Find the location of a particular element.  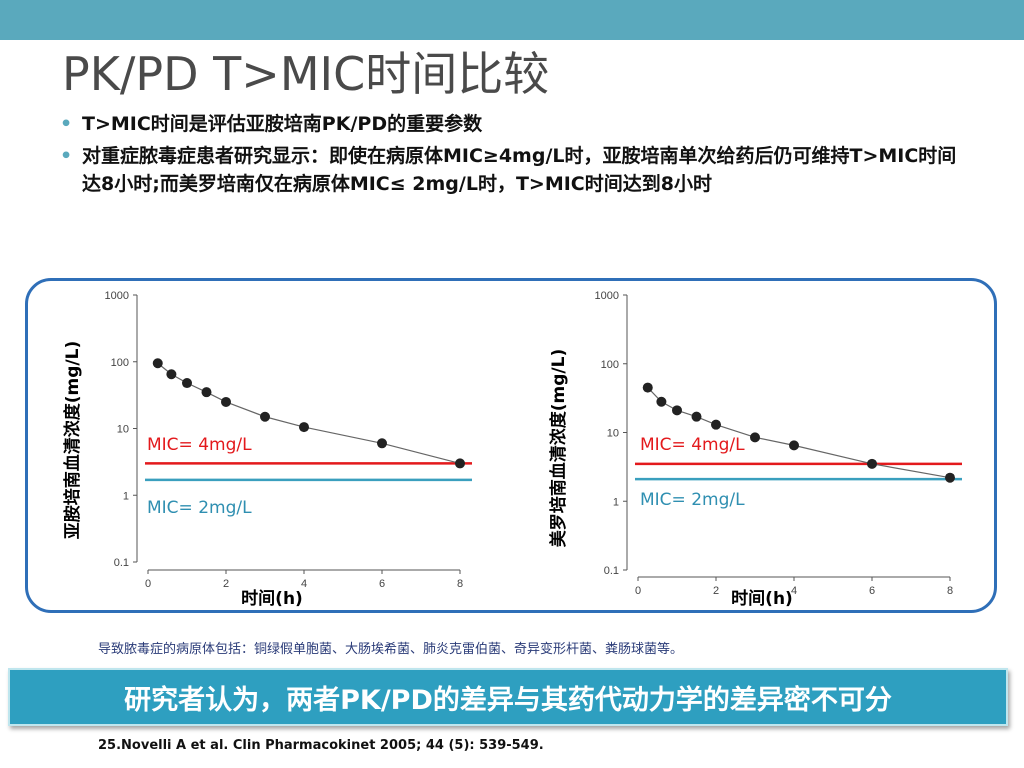

bullet-text: T>MIC时间是评估亚胺培南PK/PD的重要参数 is located at coordinates (282, 124).